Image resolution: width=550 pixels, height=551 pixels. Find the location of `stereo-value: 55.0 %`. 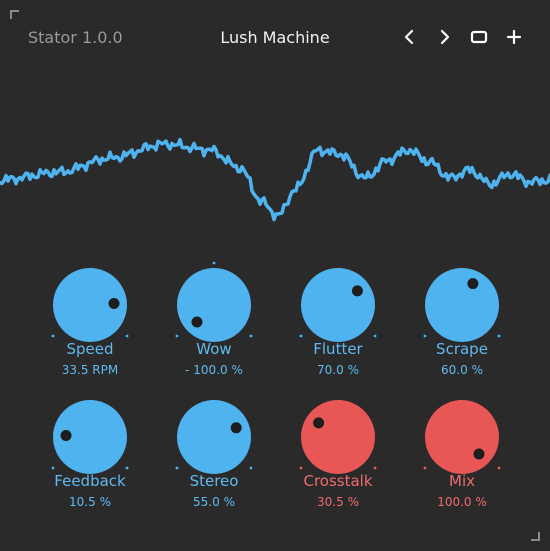

stereo-value: 55.0 % is located at coordinates (214, 502).